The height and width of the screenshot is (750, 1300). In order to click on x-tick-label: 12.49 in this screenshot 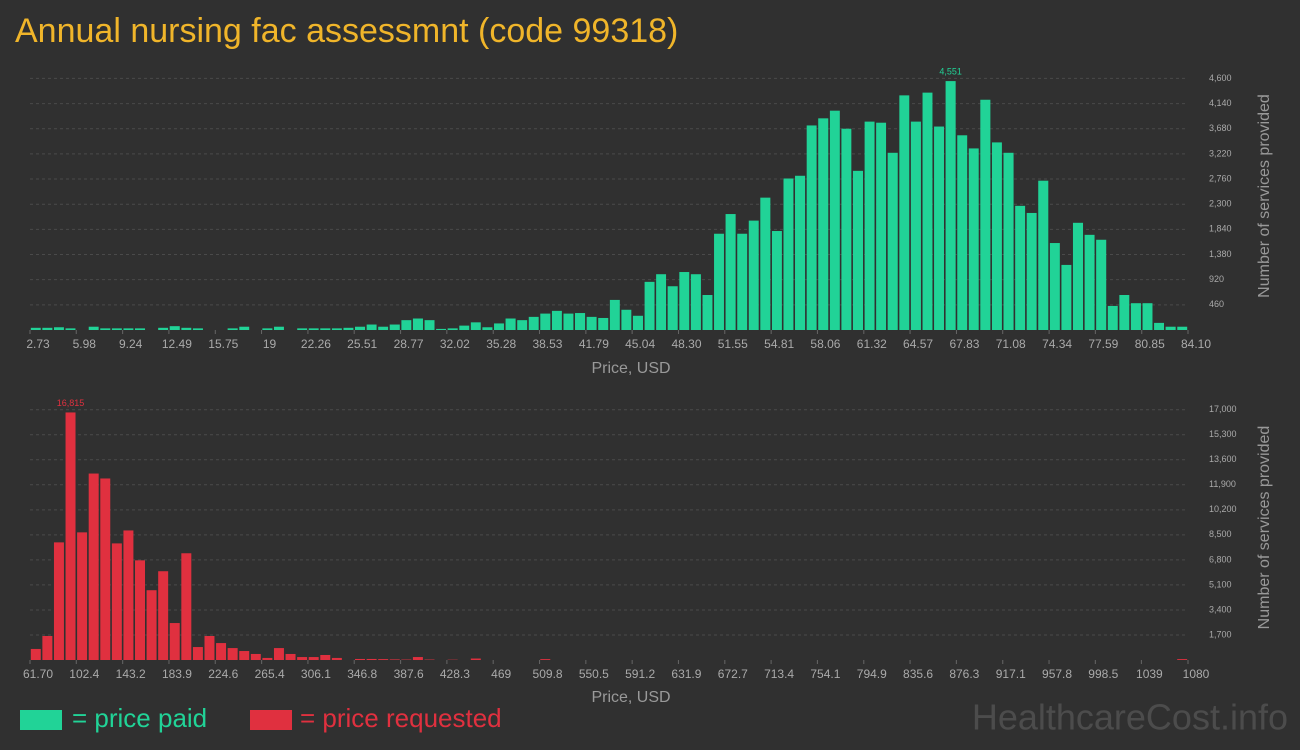, I will do `click(177, 344)`.